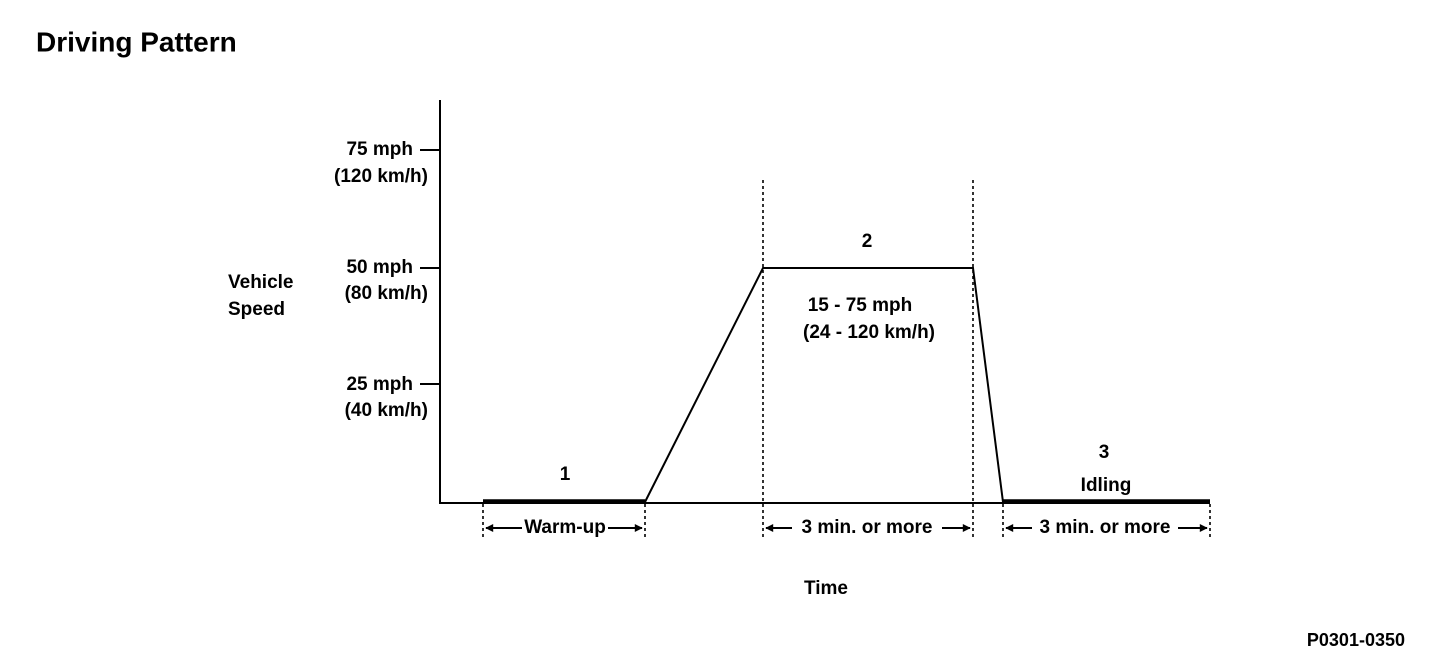  Describe the element at coordinates (256, 309) in the screenshot. I see `y-axis-label: Speed` at that location.